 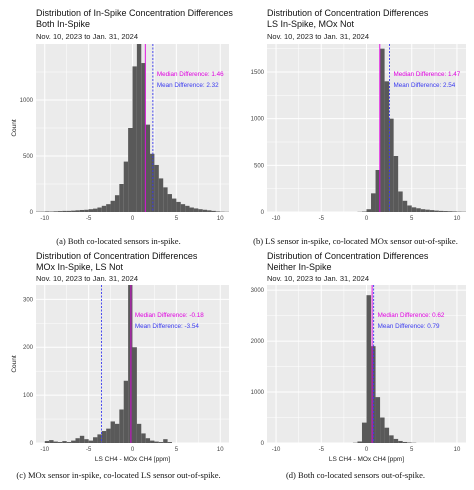 What do you see at coordinates (28, 300) in the screenshot?
I see `y-tick-label: 300` at bounding box center [28, 300].